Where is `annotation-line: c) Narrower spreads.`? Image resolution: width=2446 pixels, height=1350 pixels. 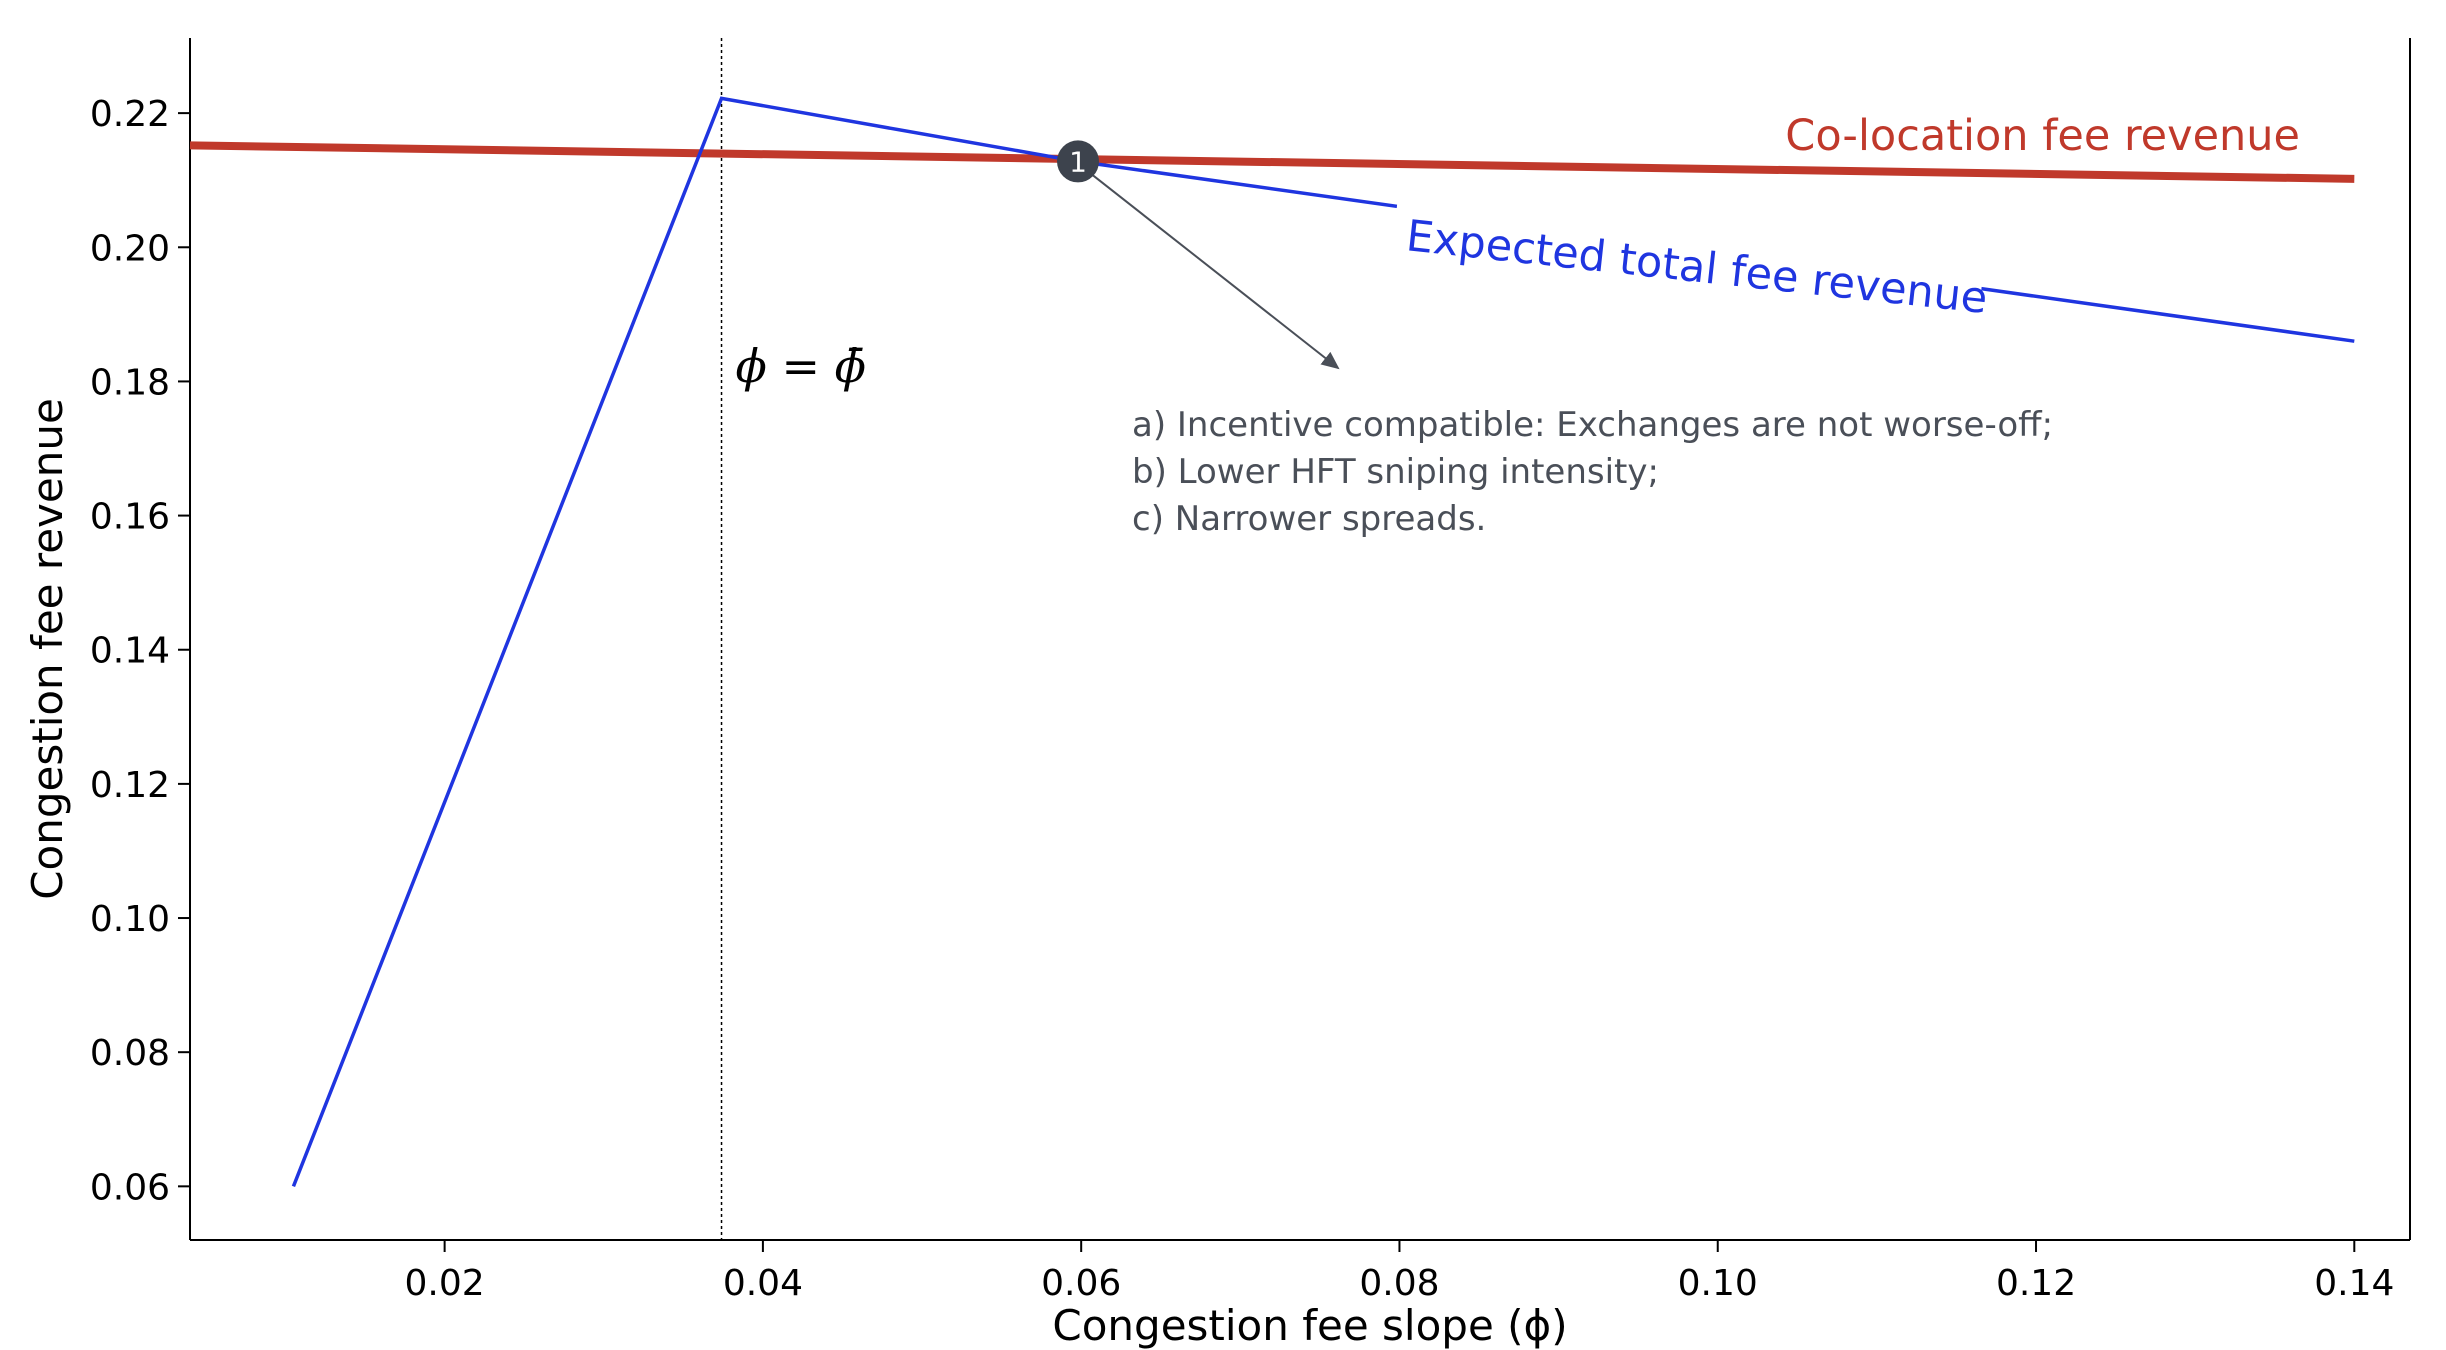
annotation-line: c) Narrower spreads. is located at coordinates (1309, 519).